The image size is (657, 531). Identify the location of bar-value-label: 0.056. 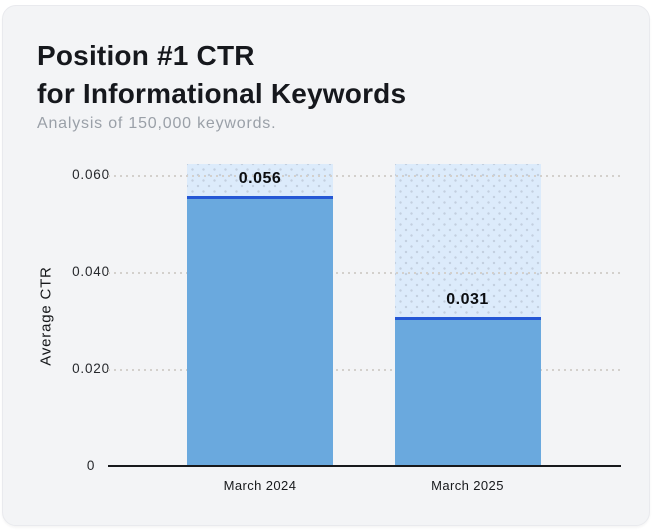
(260, 178).